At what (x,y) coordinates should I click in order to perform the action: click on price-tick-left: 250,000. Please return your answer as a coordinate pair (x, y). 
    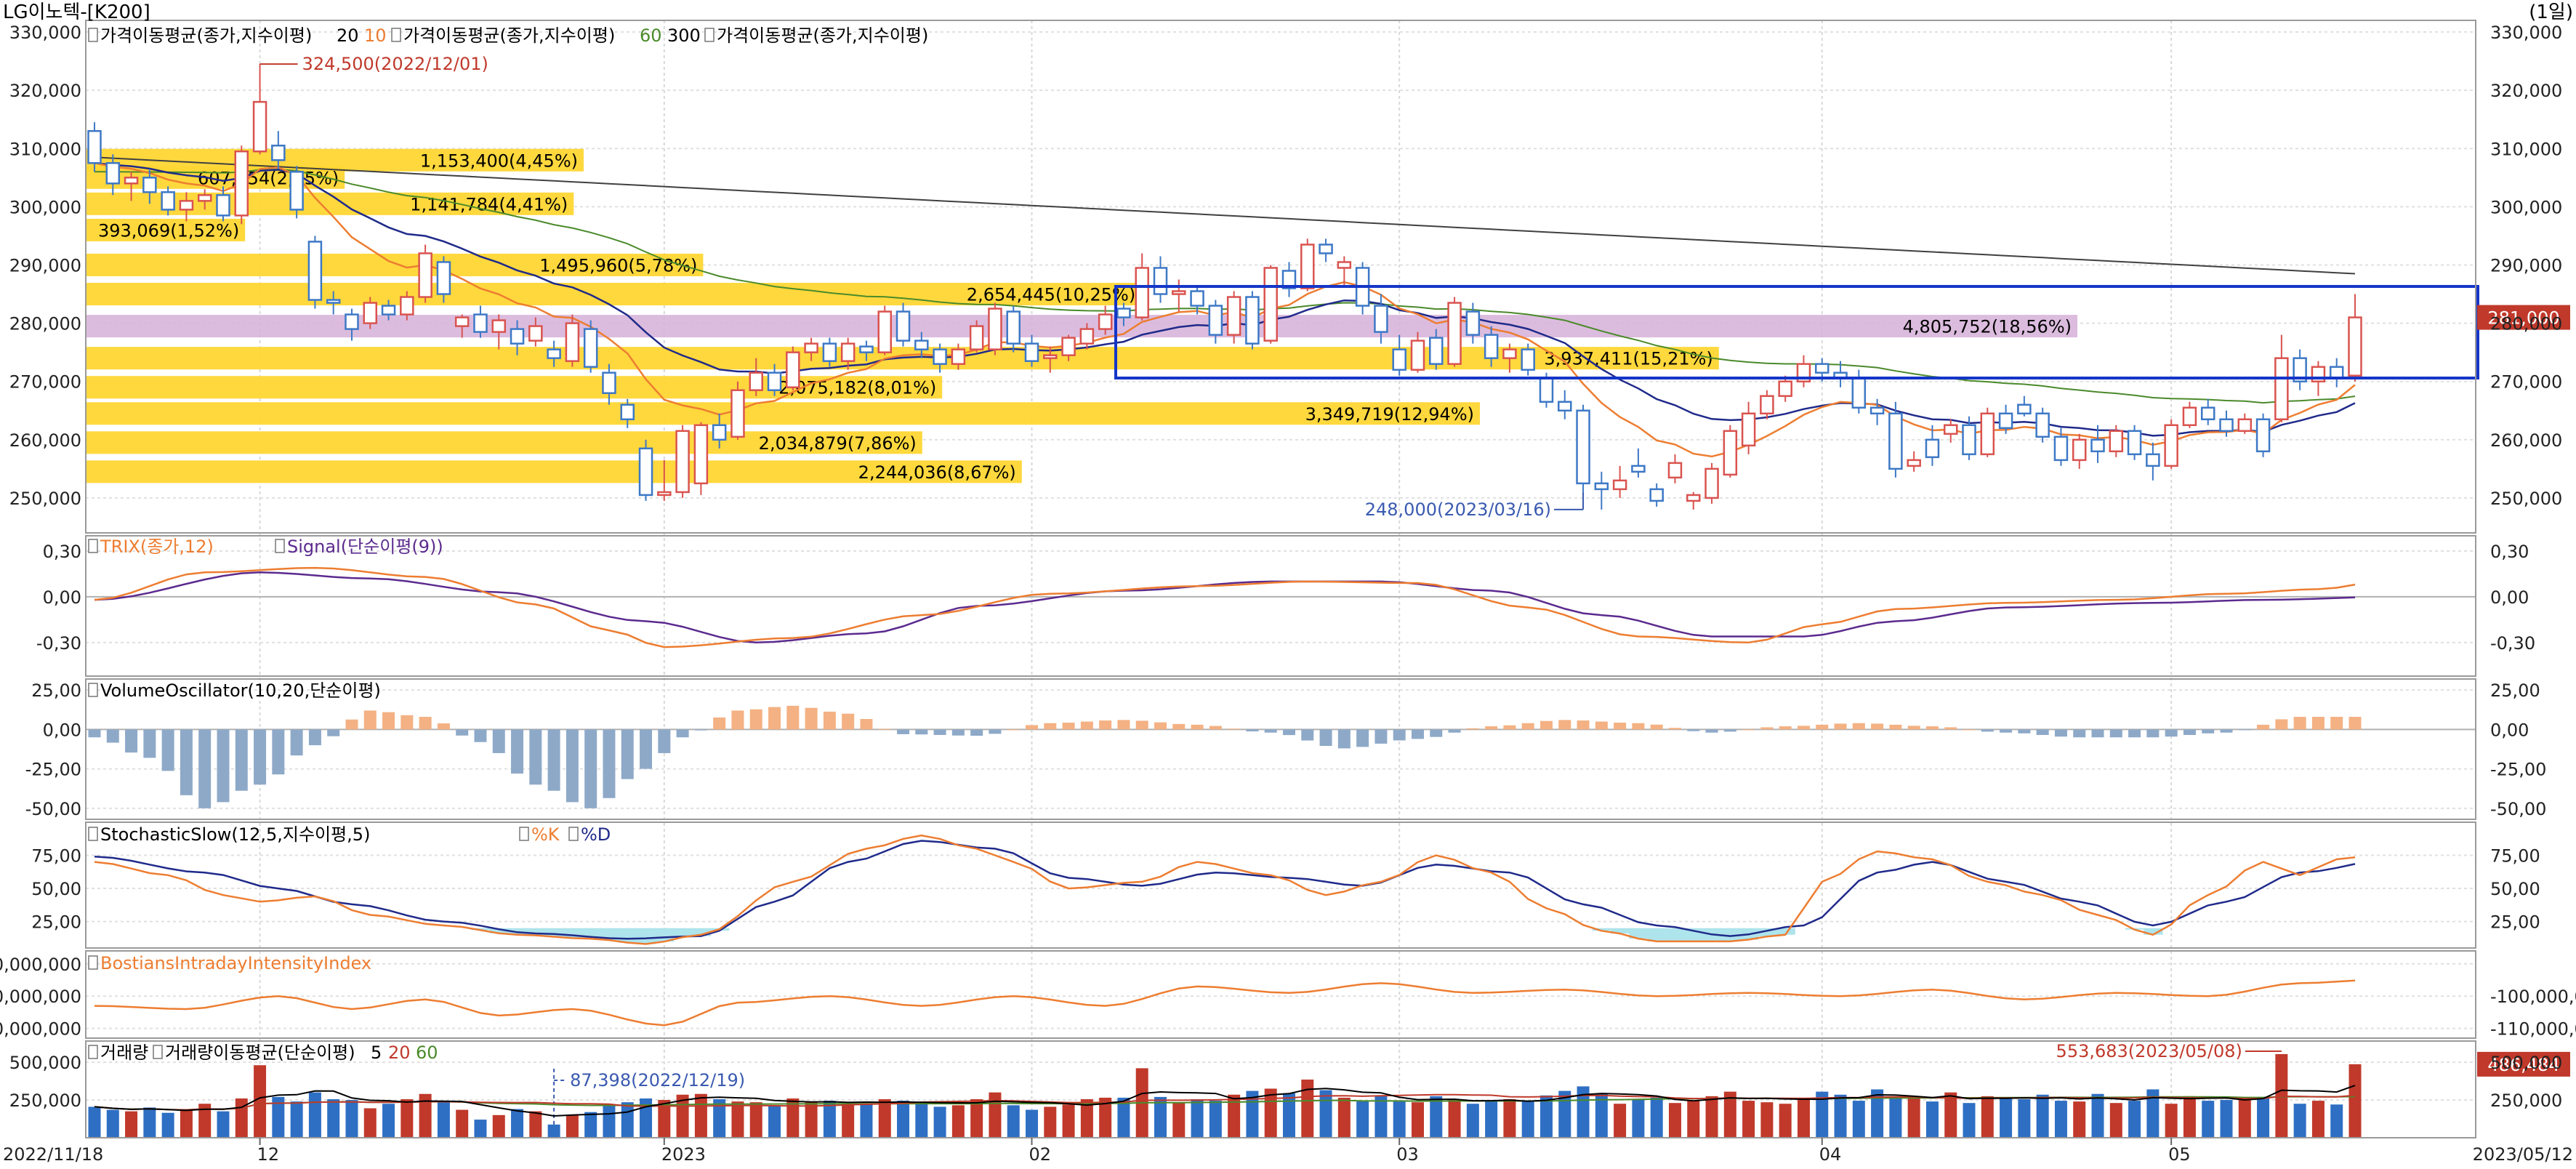
    Looking at the image, I should click on (45, 499).